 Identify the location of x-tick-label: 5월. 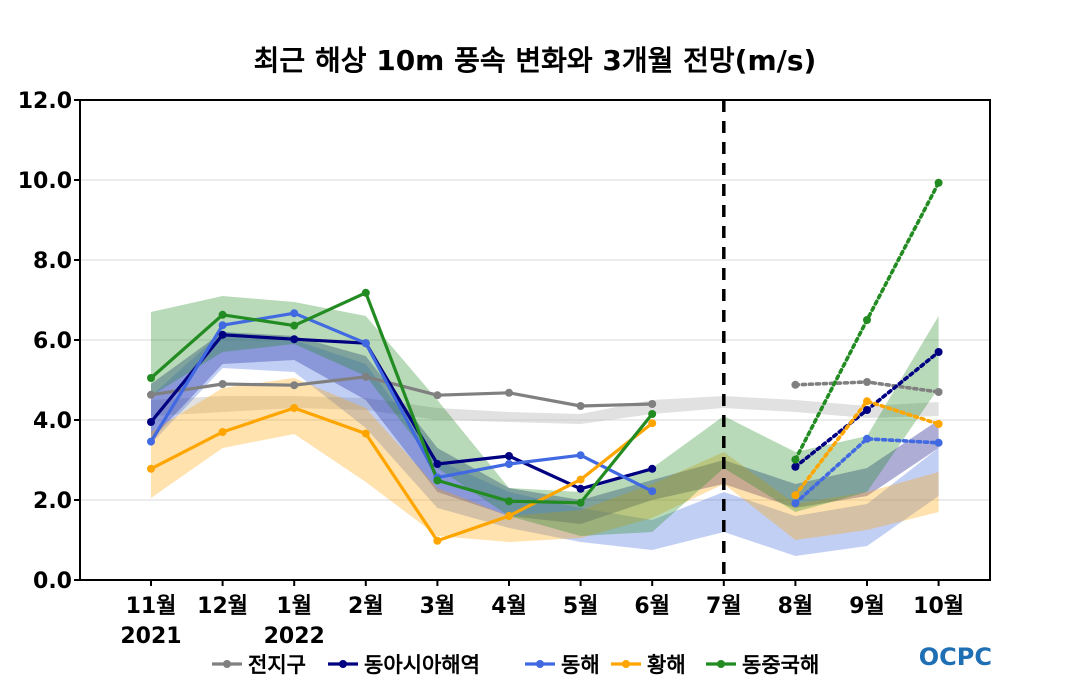
(581, 606).